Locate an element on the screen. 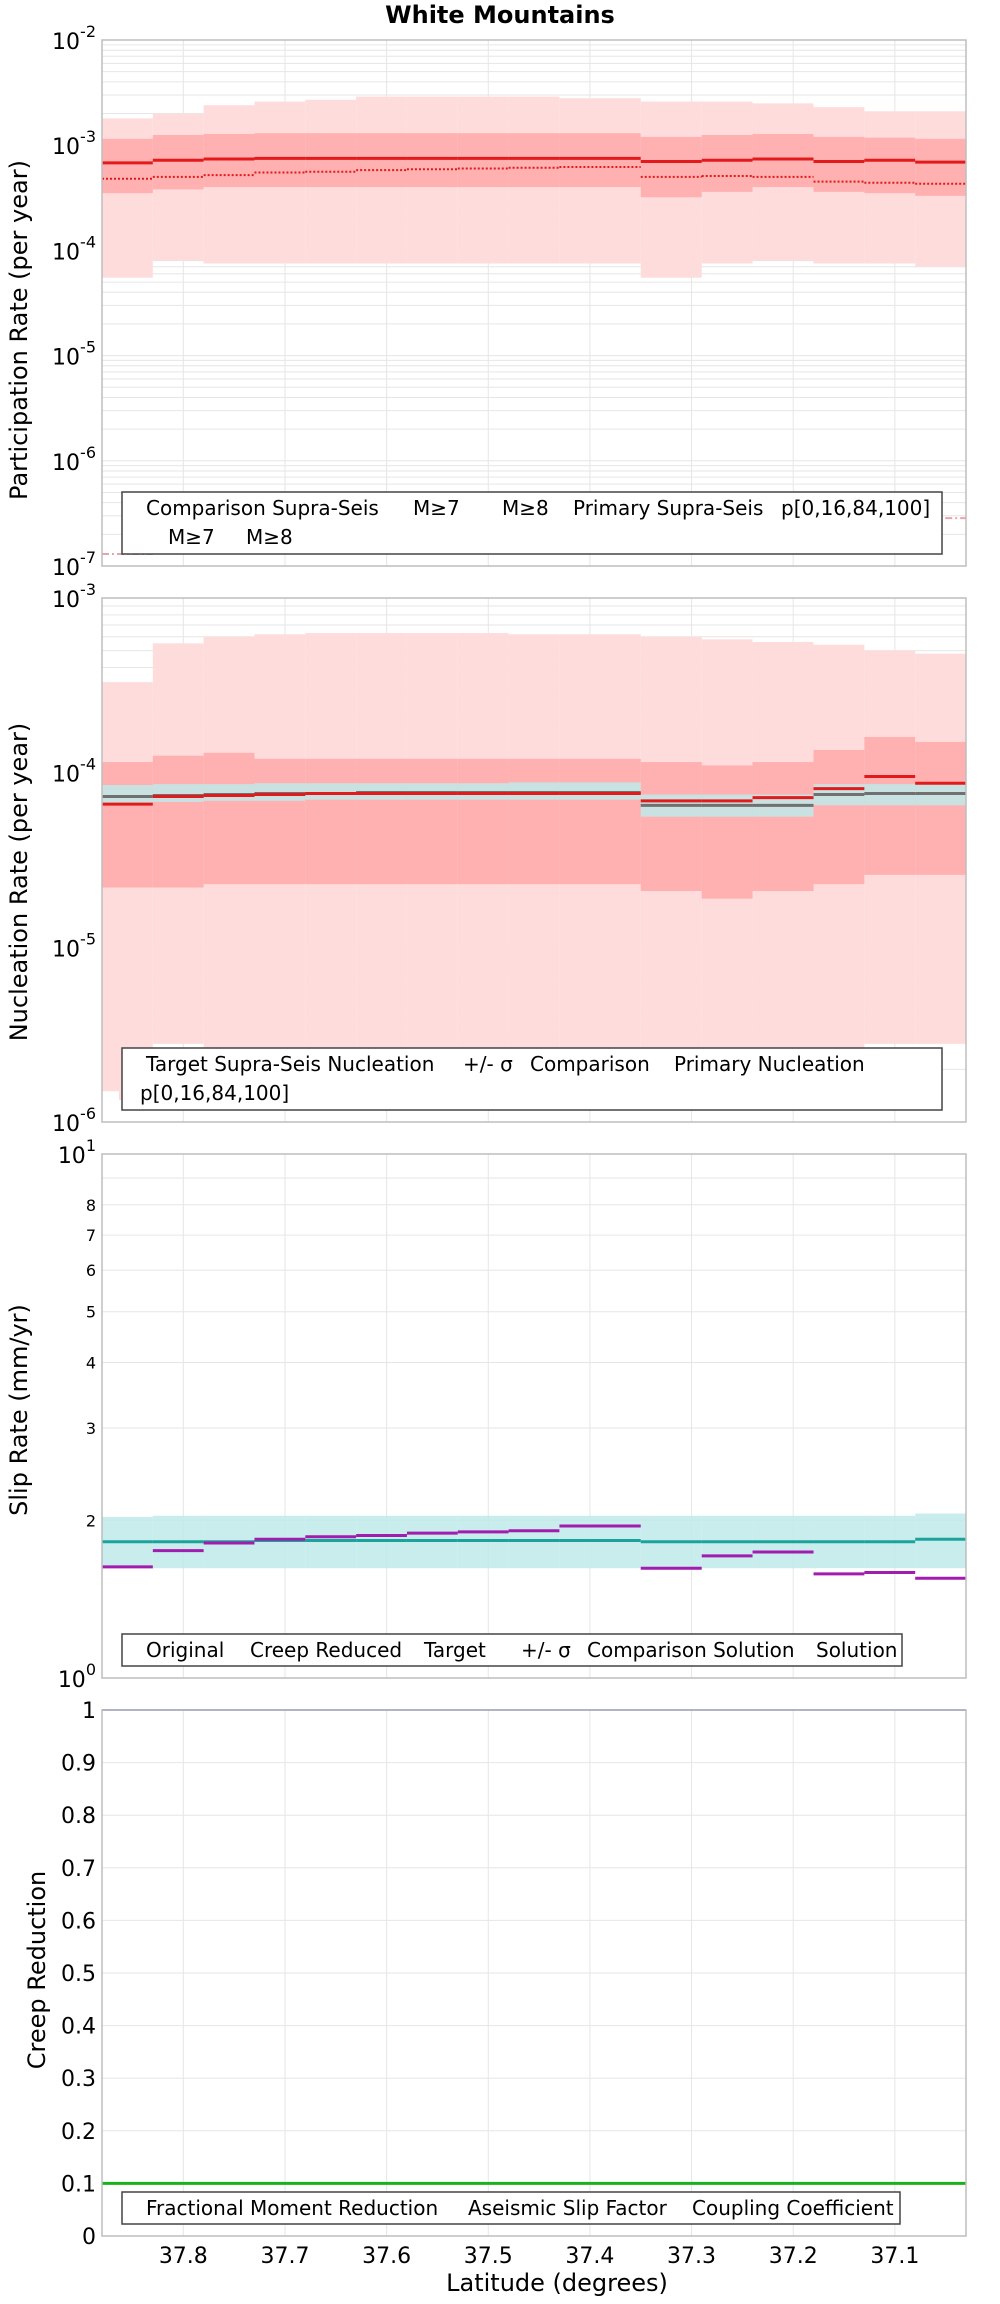 This screenshot has width=1000, height=2304. legend-entry: Target Supra-Seis Nucleation is located at coordinates (289, 1064).